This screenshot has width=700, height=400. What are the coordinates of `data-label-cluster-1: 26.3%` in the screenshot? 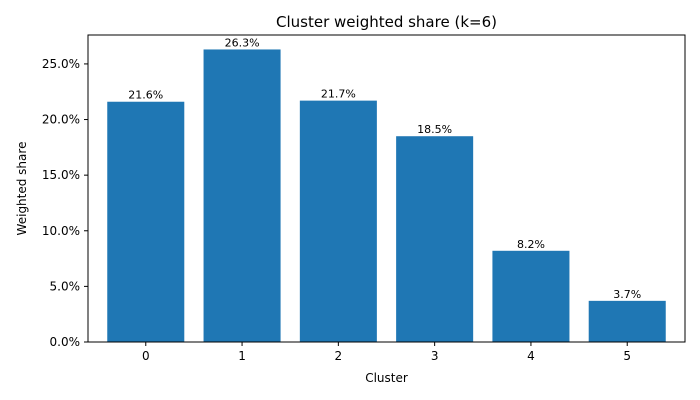 It's located at (242, 42).